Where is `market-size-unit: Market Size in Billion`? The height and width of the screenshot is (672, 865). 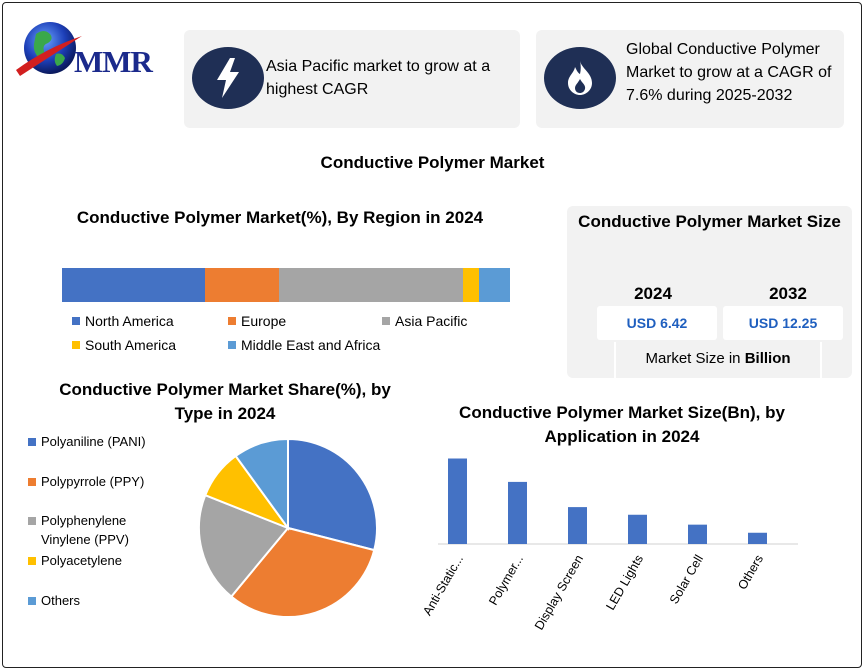 market-size-unit: Market Size in Billion is located at coordinates (718, 360).